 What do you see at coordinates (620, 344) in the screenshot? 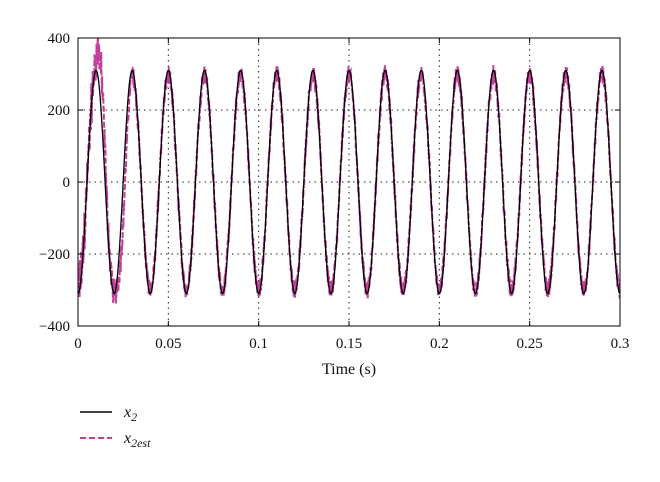
I see `x-tick-label: 0.3` at bounding box center [620, 344].